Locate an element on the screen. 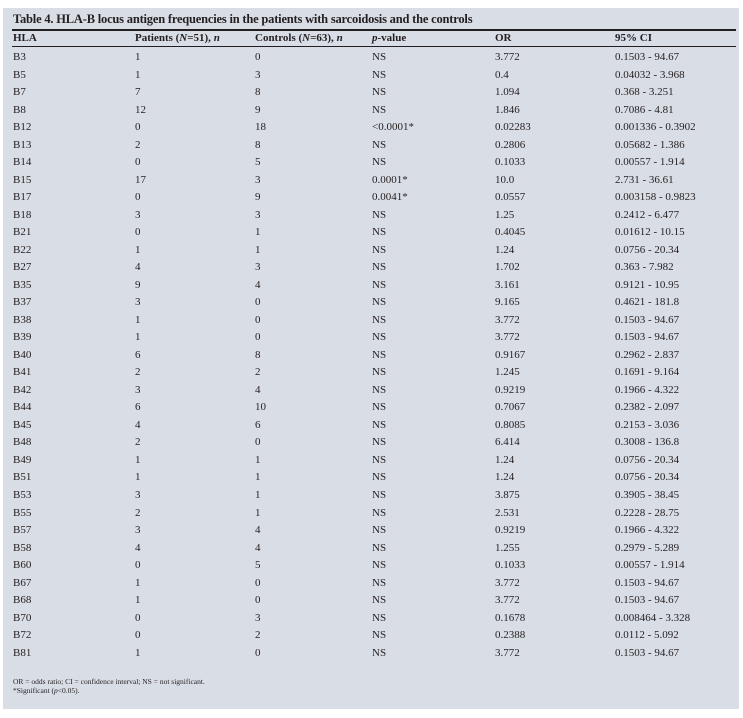  cell-or: 1.255 is located at coordinates (507, 547).